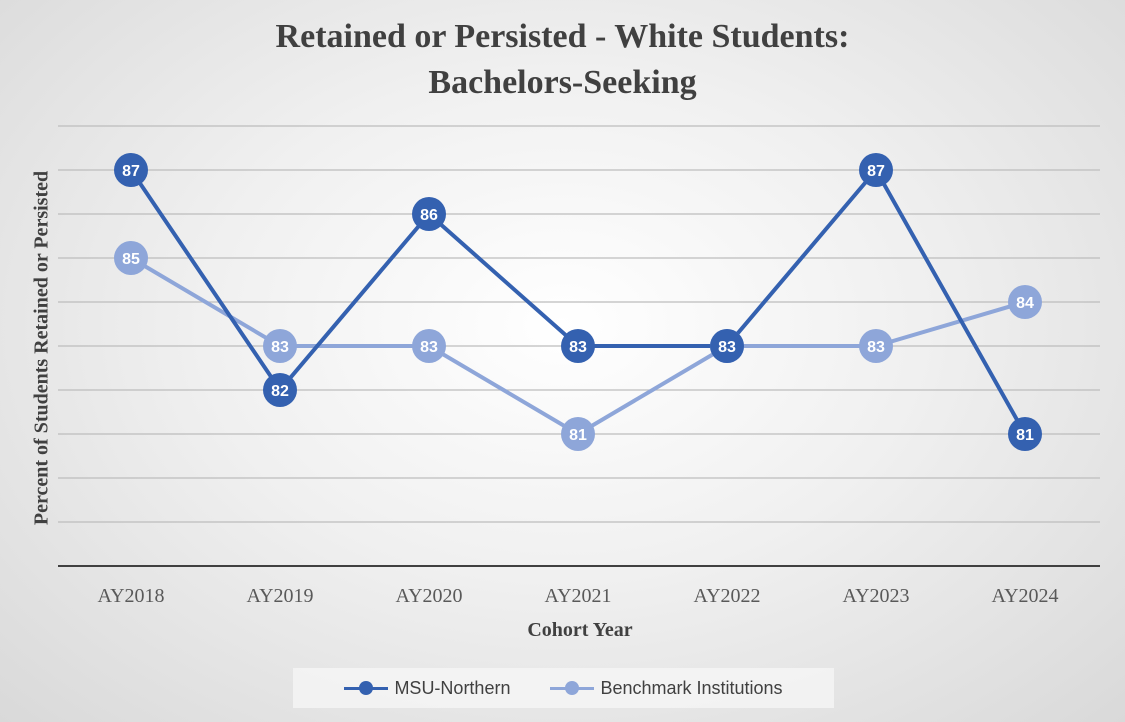  I want to click on chart-title-line-2: Bachelors-Seeking, so click(562, 82).